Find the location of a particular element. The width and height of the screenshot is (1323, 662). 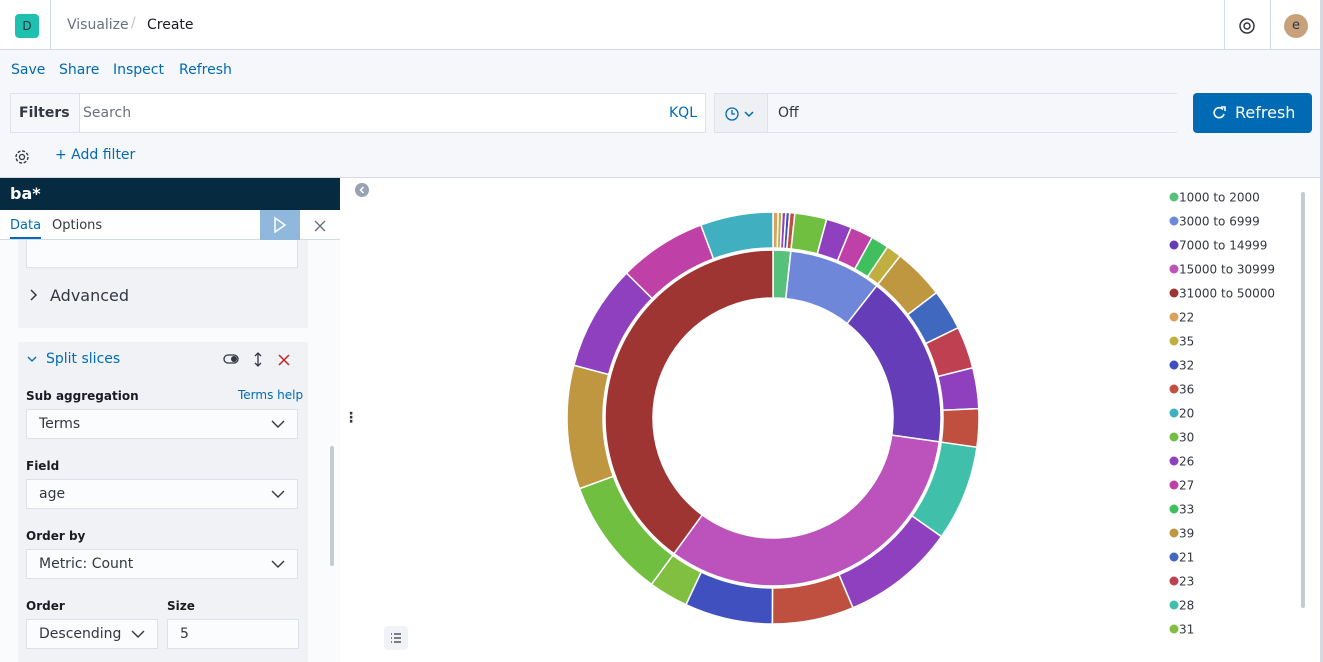

date-picker: Off is located at coordinates (951, 113).